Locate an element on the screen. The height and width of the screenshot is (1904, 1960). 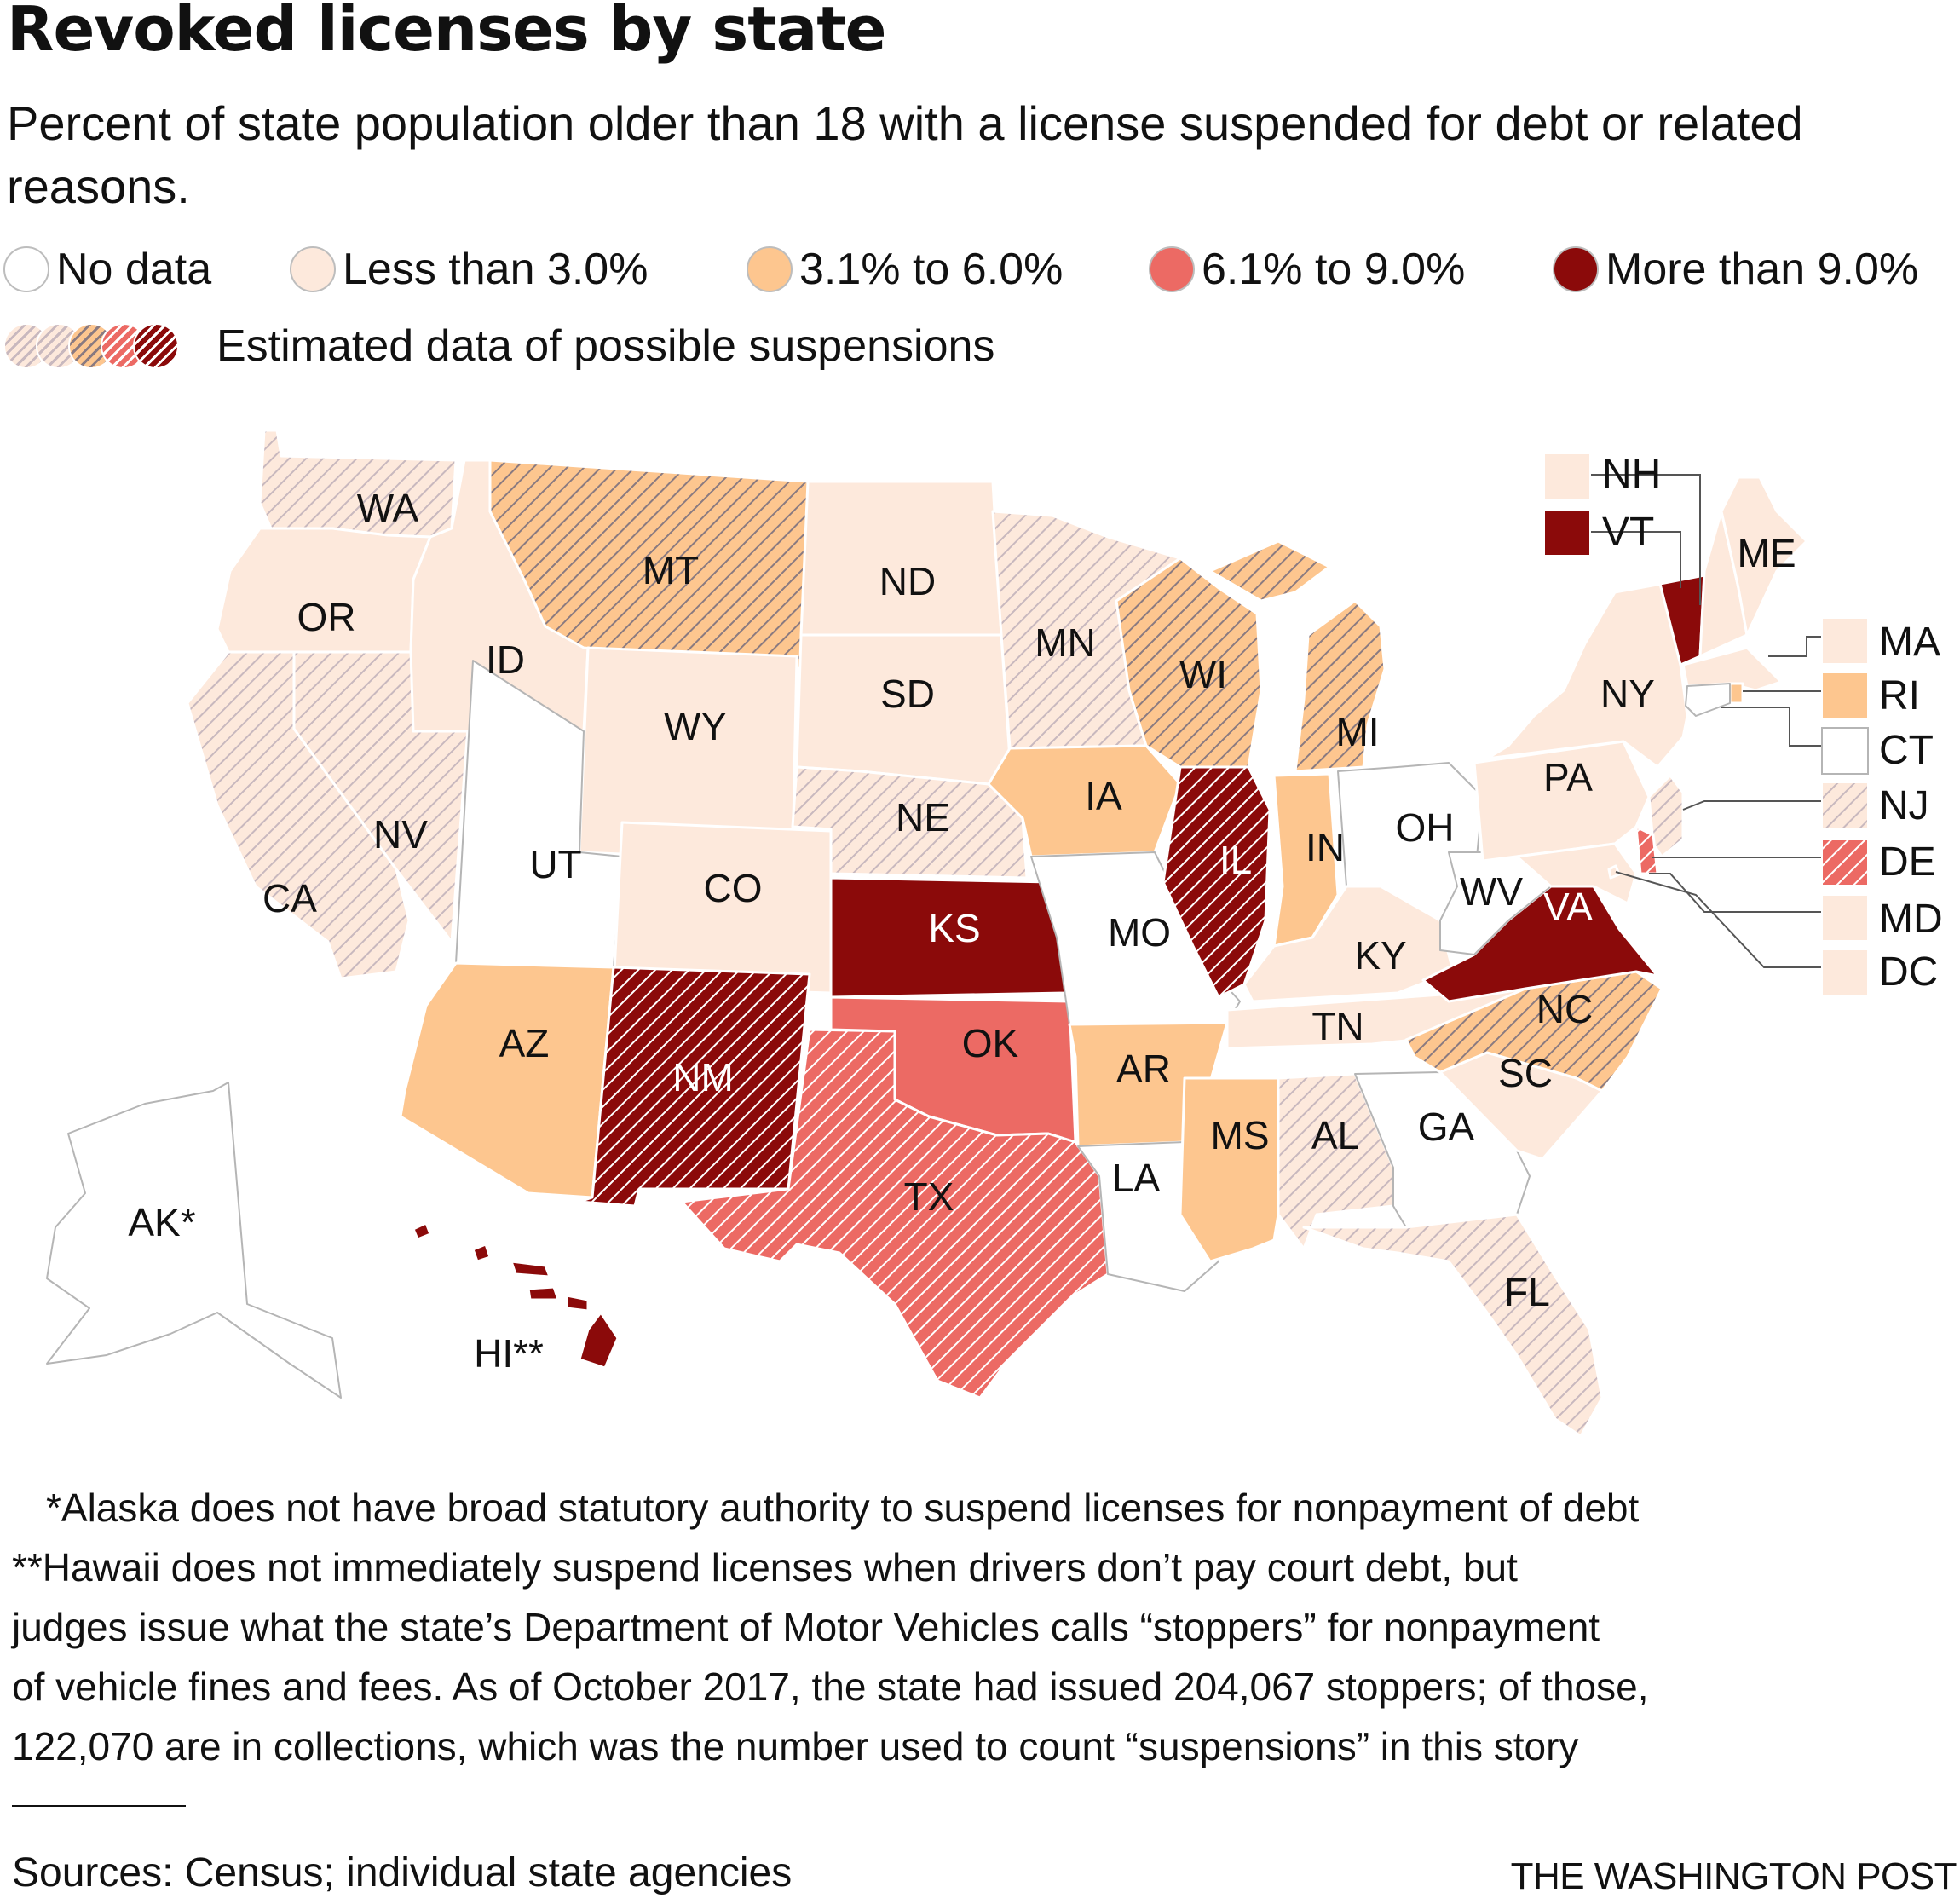
state-label-az: AZ is located at coordinates (524, 1043).